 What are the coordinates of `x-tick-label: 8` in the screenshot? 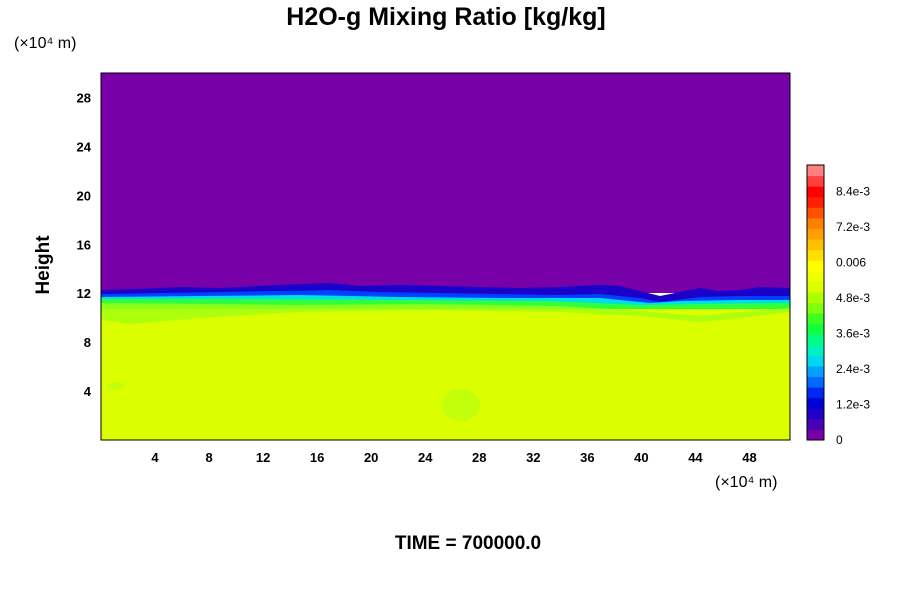 It's located at (208, 457).